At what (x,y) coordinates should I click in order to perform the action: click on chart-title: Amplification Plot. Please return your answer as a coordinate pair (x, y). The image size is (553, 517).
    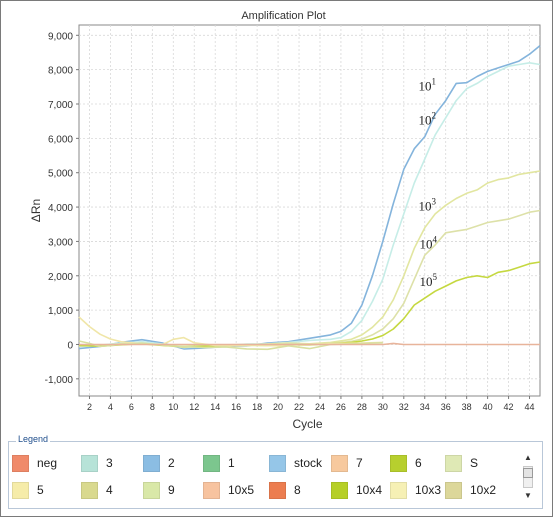
    Looking at the image, I should click on (283, 16).